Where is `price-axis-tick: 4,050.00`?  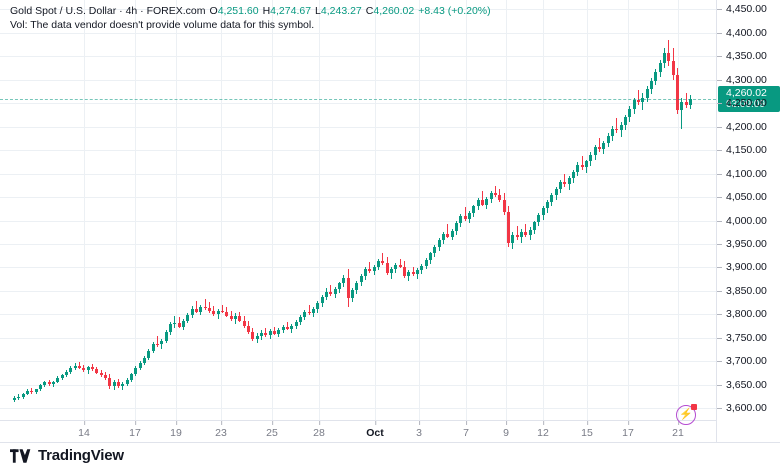
price-axis-tick: 4,050.00 is located at coordinates (748, 197).